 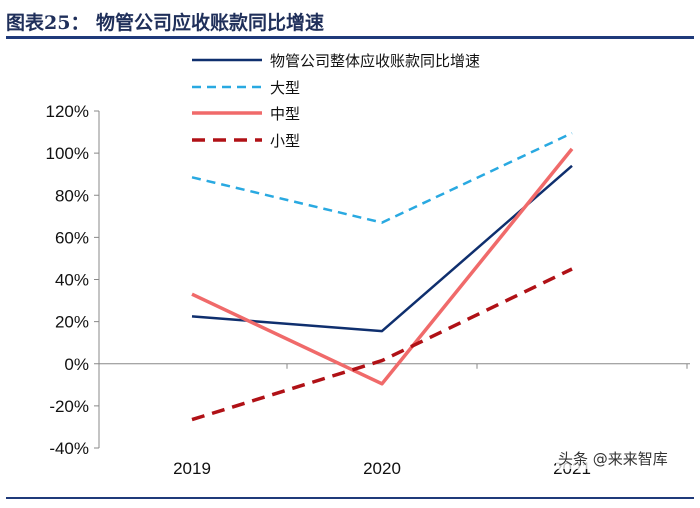 What do you see at coordinates (375, 61) in the screenshot?
I see `legend-label-overall: 物管公司整体应收账款同比增速` at bounding box center [375, 61].